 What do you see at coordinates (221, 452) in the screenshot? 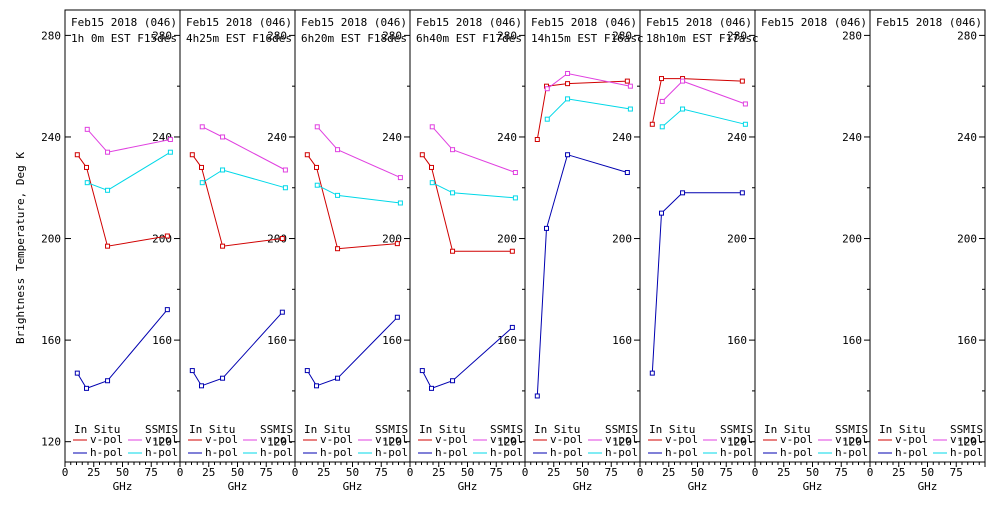
I see `legend-label-insitu_h: h-pol` at bounding box center [221, 452].